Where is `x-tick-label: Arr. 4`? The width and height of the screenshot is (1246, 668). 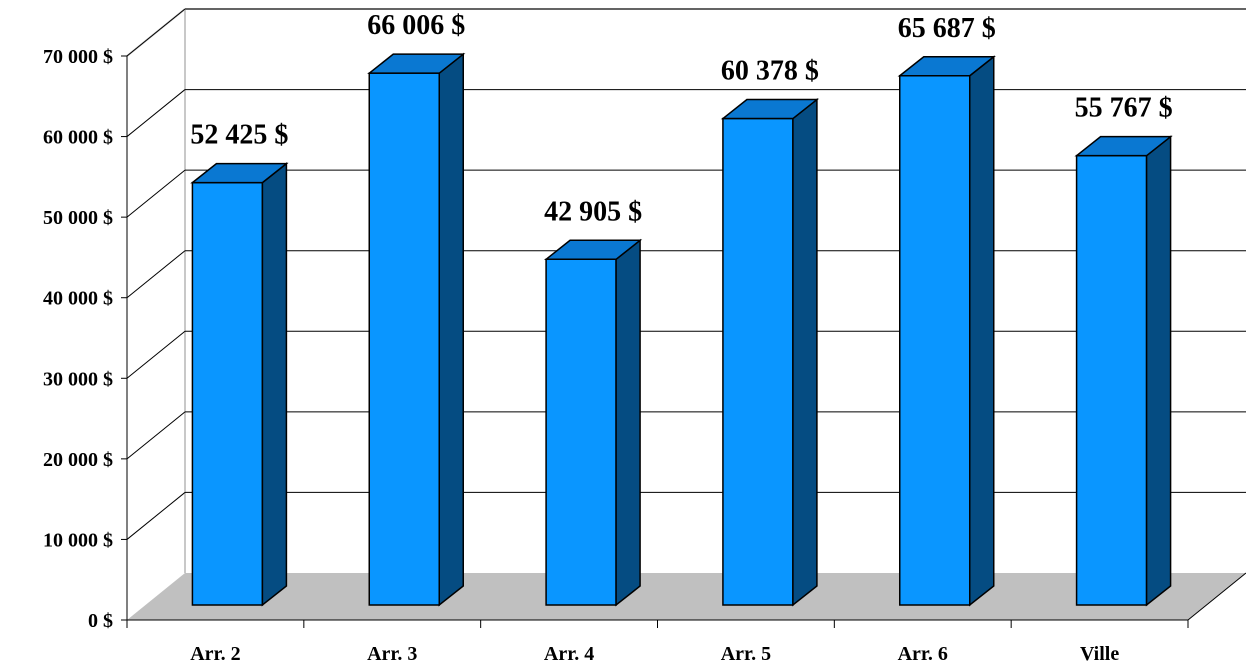 x-tick-label: Arr. 4 is located at coordinates (569, 654).